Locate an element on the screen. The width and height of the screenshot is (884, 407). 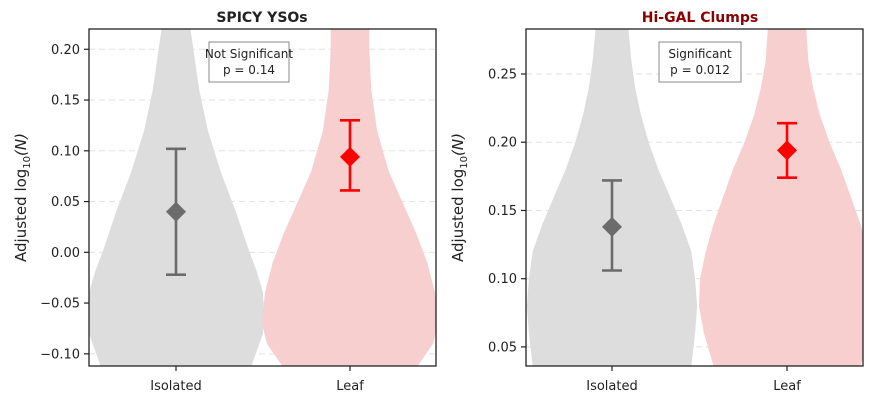
y-tick-label: −0.10 is located at coordinates (60, 354).